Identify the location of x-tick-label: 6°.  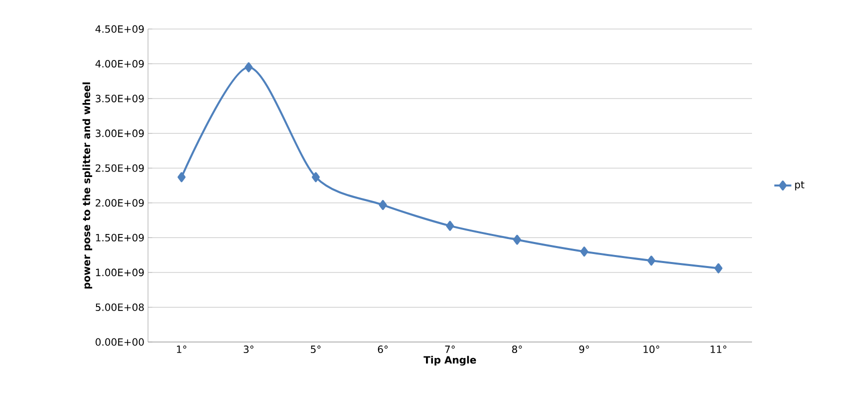
(383, 350).